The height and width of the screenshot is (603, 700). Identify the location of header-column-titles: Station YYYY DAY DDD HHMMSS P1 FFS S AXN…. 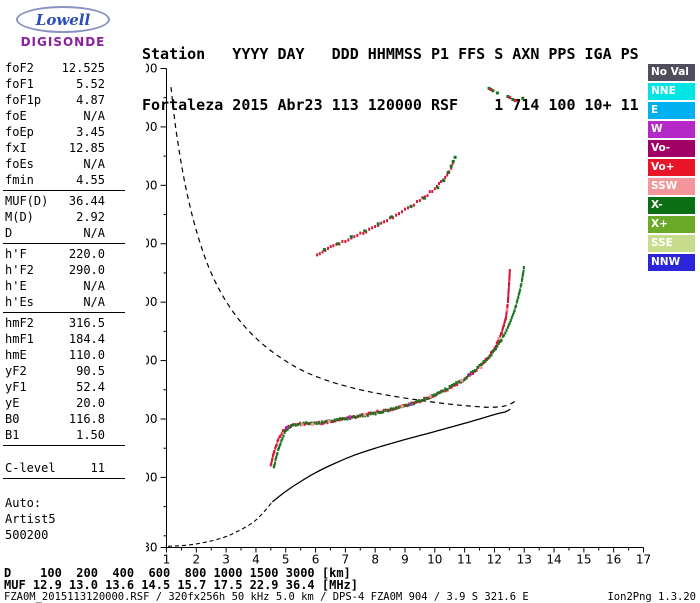
(390, 54).